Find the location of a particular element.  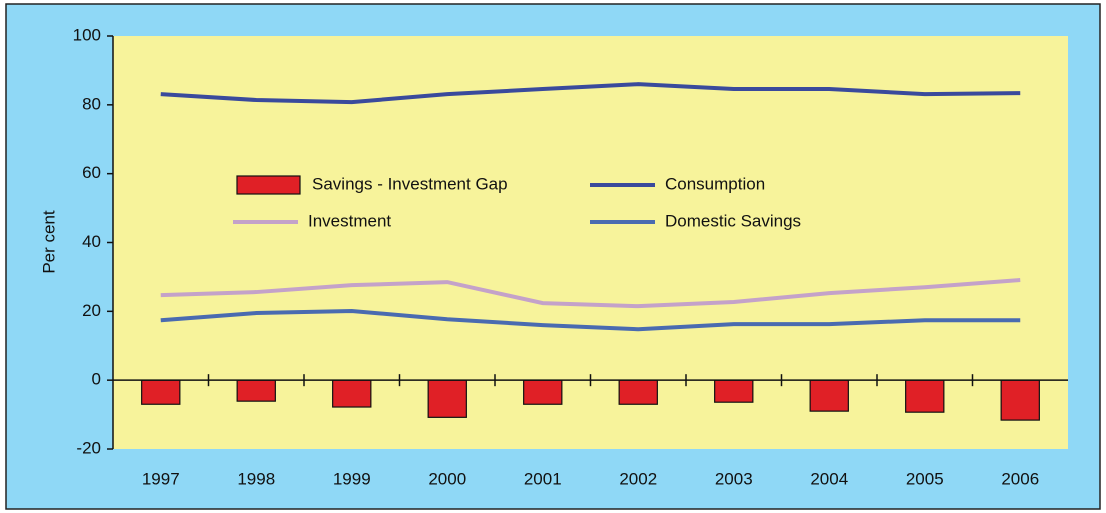

legend-label: Consumption is located at coordinates (715, 183).